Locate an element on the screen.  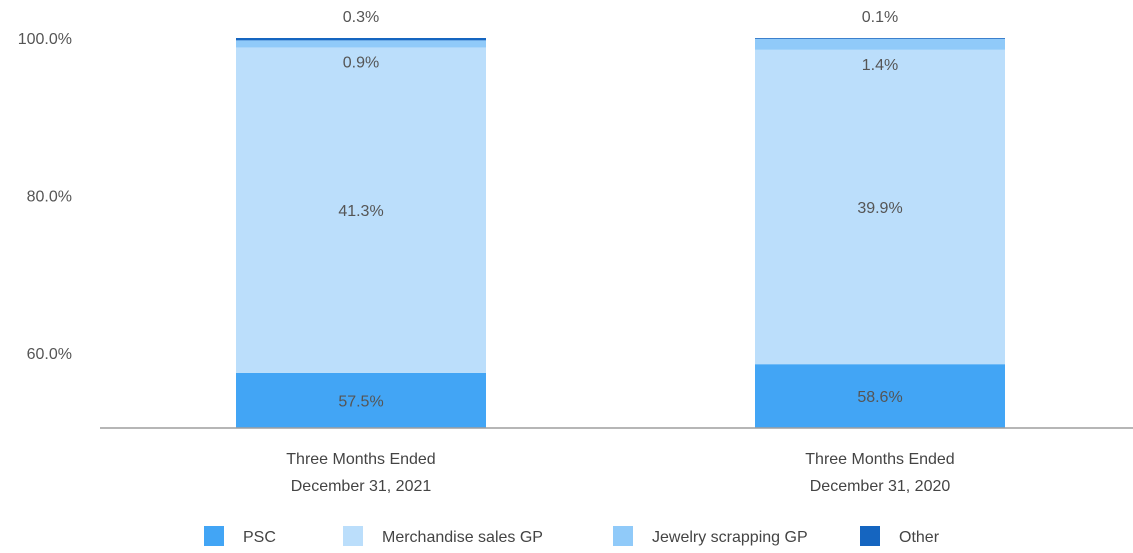
y-tick-label: 80.0% is located at coordinates (49, 197).